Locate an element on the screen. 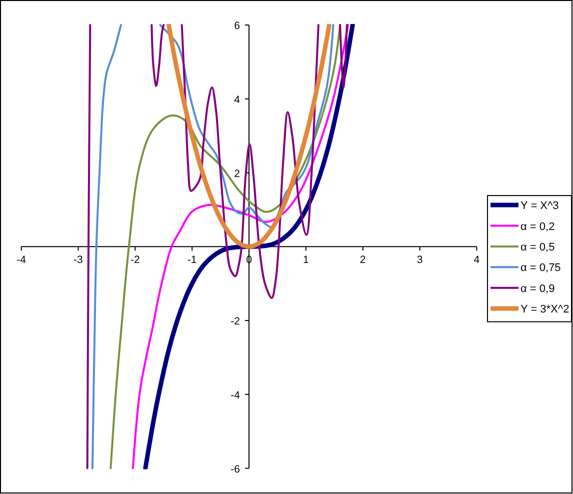  x-tick-label: 1 is located at coordinates (306, 260).